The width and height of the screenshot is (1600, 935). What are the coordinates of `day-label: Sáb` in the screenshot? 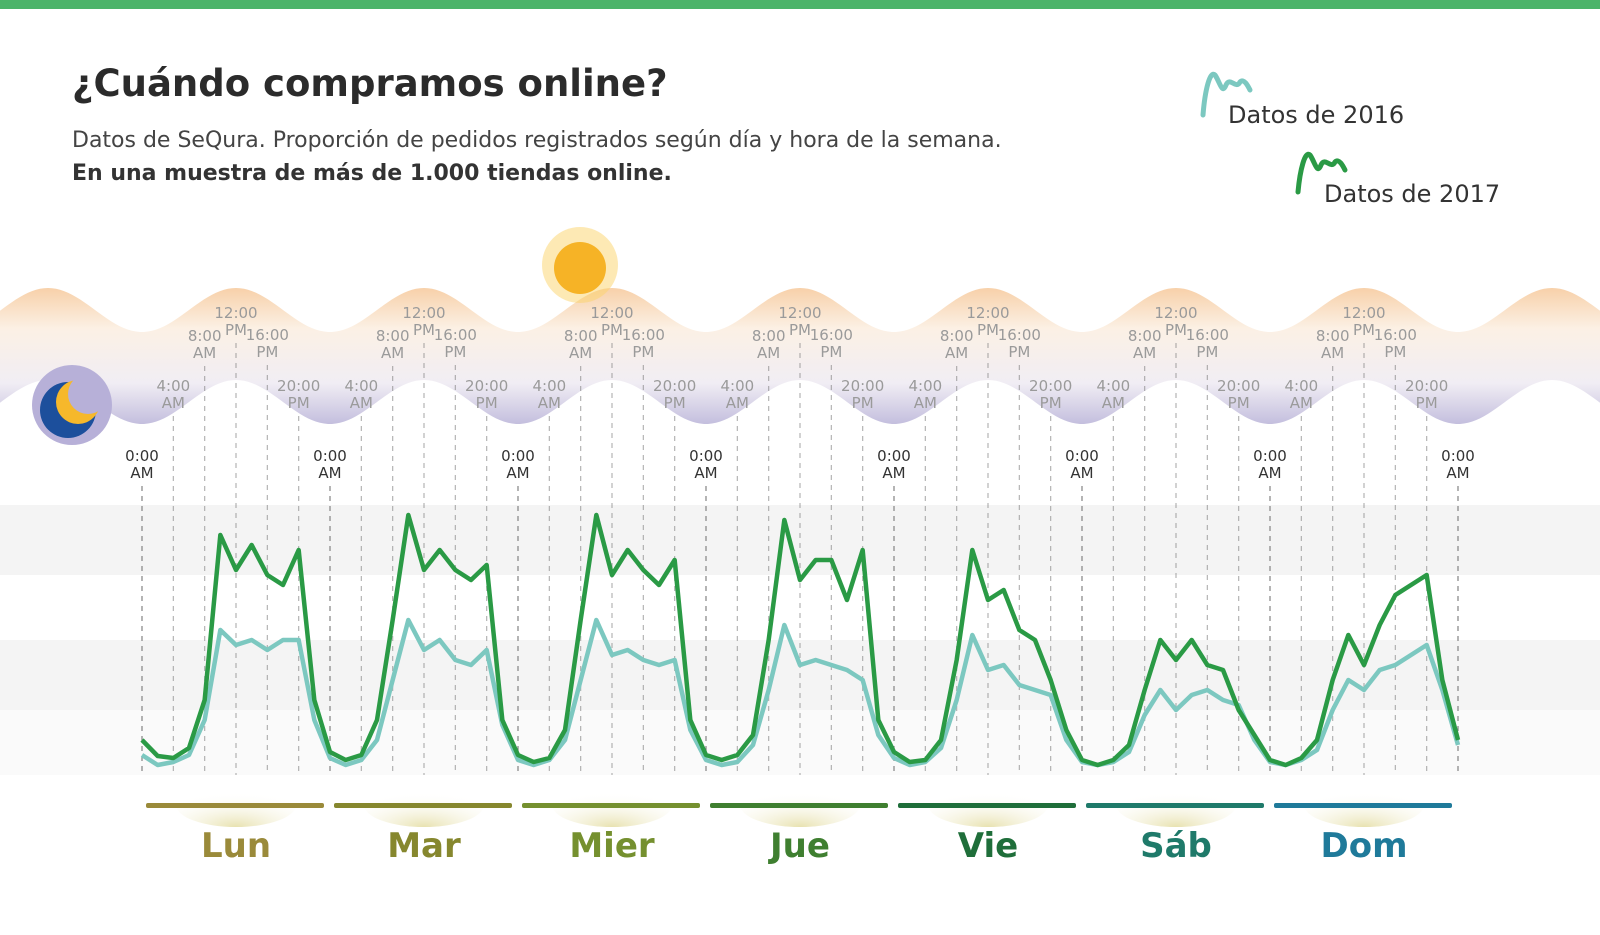 It's located at (1176, 846).